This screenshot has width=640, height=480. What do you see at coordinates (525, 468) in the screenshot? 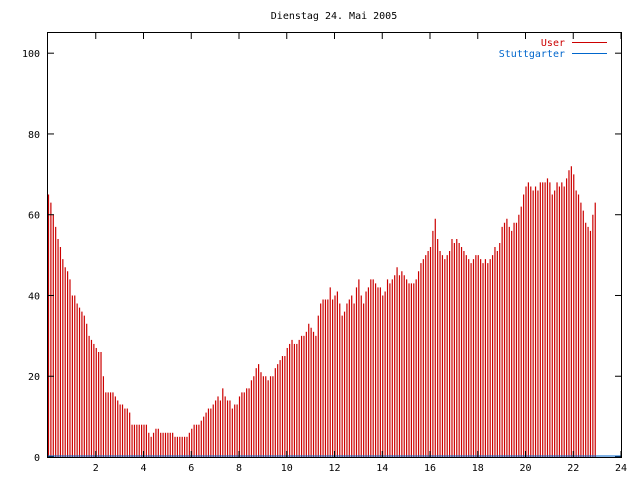
I see `x-tick-label: 20` at bounding box center [525, 468].